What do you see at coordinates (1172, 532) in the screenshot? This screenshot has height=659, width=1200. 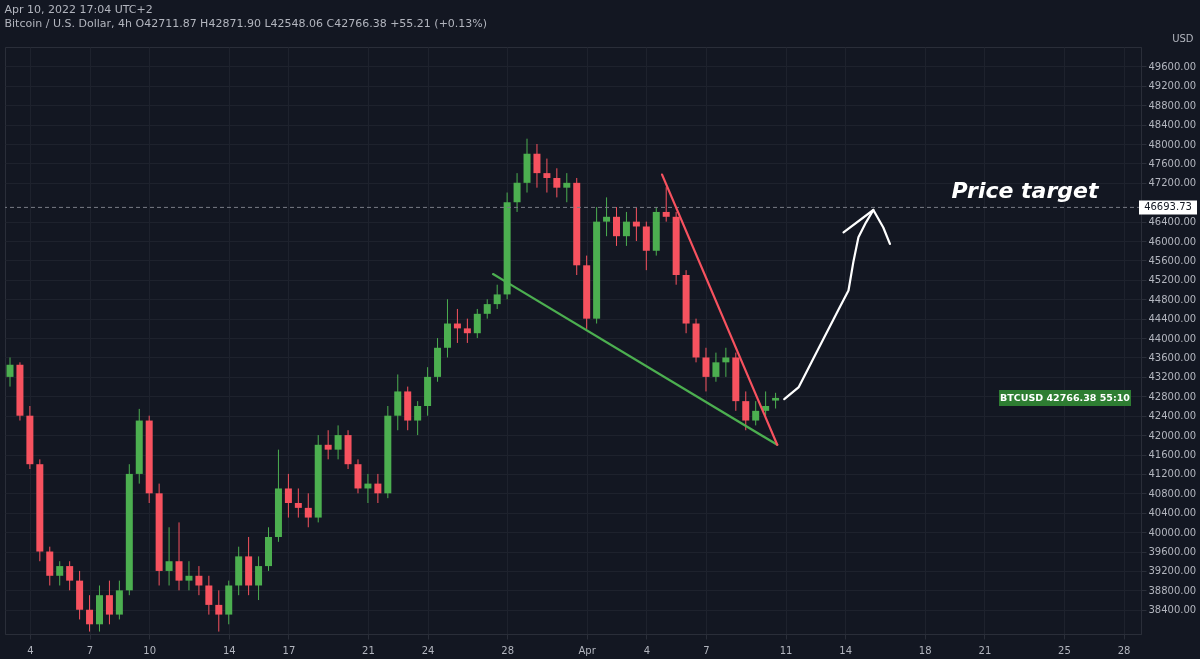 I see `y-tick-label: 40000.00` at bounding box center [1172, 532].